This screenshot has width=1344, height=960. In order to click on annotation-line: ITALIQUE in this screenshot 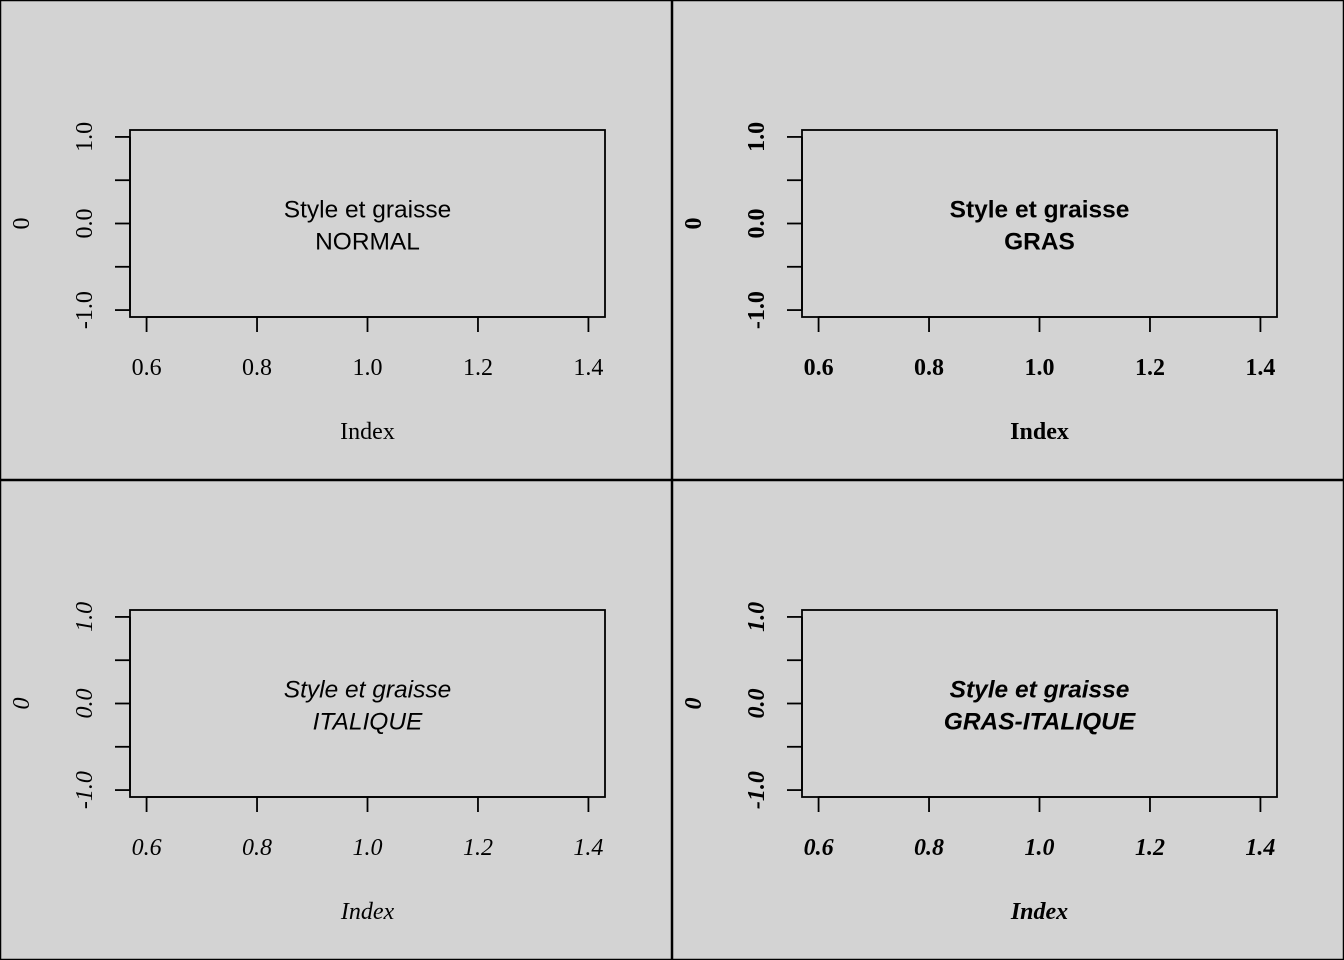, I will do `click(368, 722)`.